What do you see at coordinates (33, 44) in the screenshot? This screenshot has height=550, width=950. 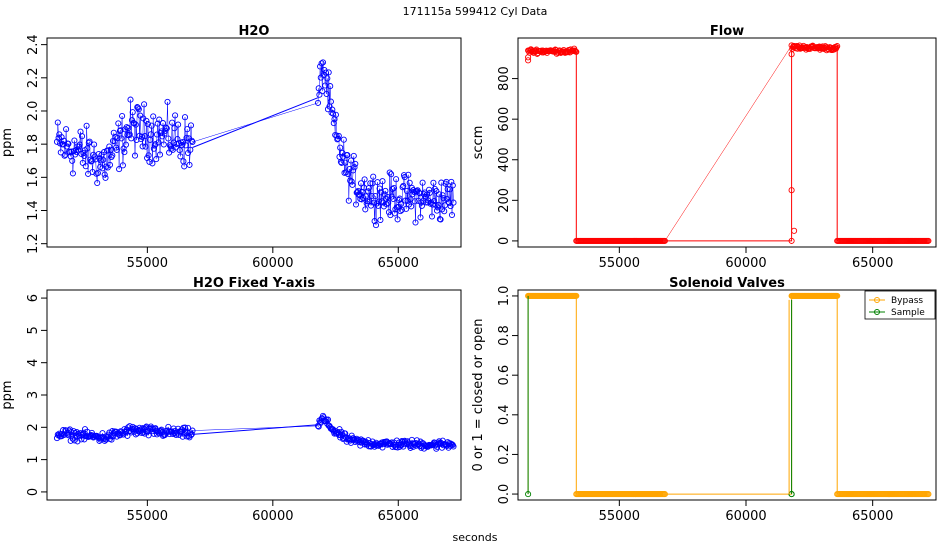 I see `y-tick-label: 2.4` at bounding box center [33, 44].